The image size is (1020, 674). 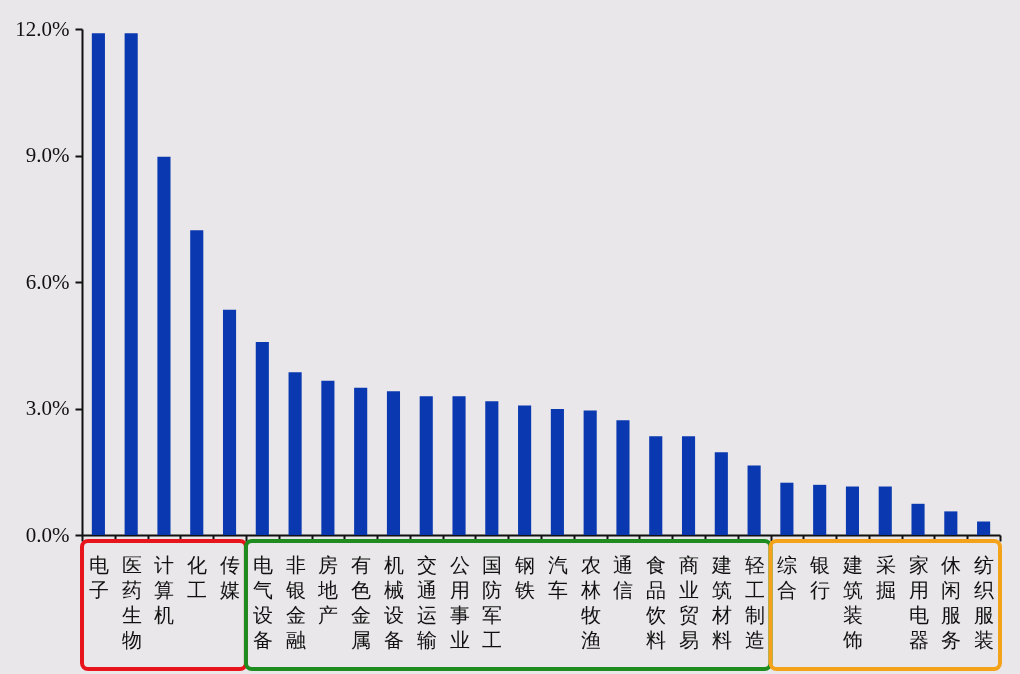 I want to click on x-tick-label: 机械设备, so click(x=393, y=602).